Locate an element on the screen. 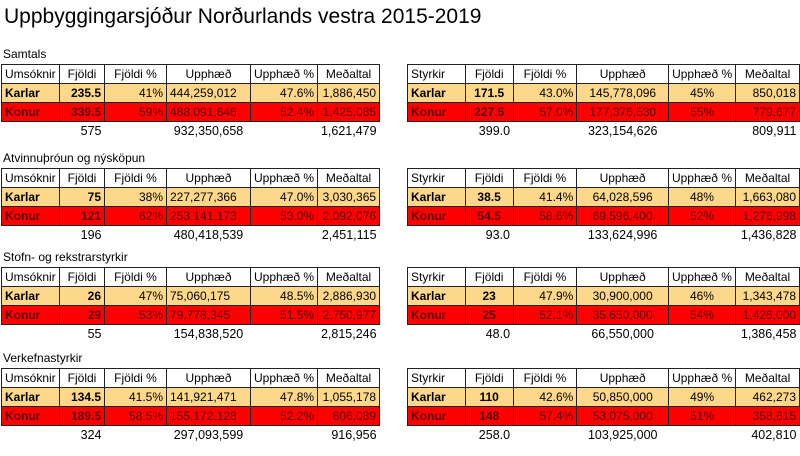 The width and height of the screenshot is (800, 456). section-title-stofn-og-rekstrarstyrkir: Stofn- og rekstrarstyrkir is located at coordinates (65, 257).